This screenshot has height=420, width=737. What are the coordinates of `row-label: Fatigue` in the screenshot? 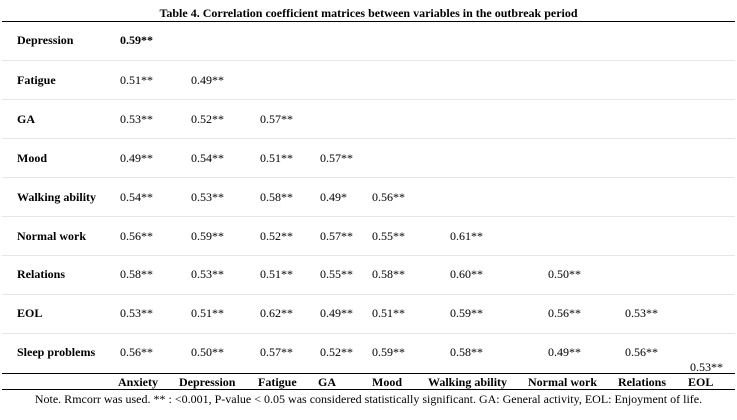 It's located at (36, 80).